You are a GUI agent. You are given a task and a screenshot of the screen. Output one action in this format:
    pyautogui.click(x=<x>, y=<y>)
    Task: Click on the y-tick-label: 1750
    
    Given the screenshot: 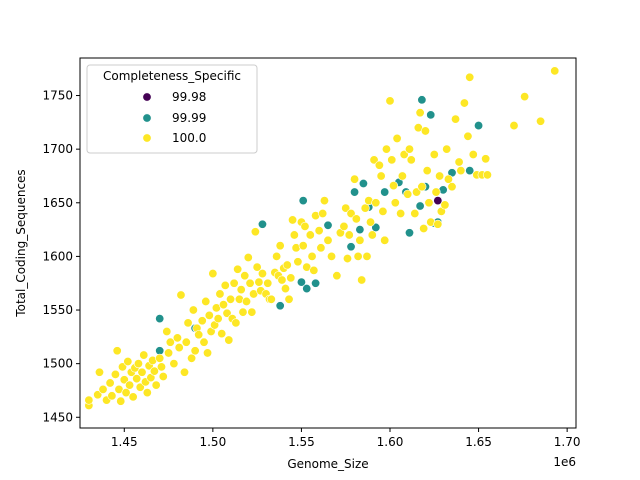 What is the action you would take?
    pyautogui.click(x=57, y=96)
    